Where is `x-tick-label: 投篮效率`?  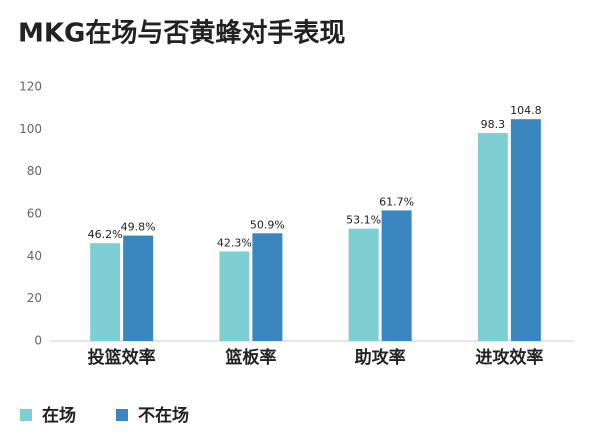 x-tick-label: 投篮效率 is located at coordinates (122, 357).